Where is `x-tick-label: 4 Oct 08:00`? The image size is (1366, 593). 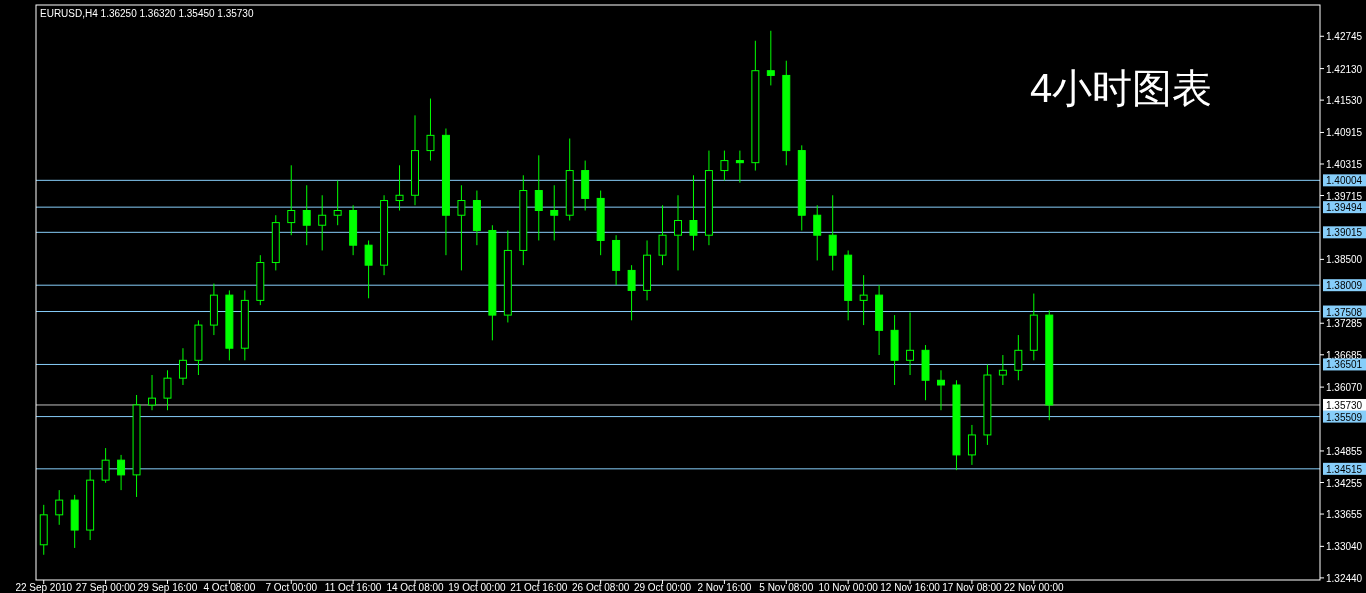 x-tick-label: 4 Oct 08:00 is located at coordinates (229, 587).